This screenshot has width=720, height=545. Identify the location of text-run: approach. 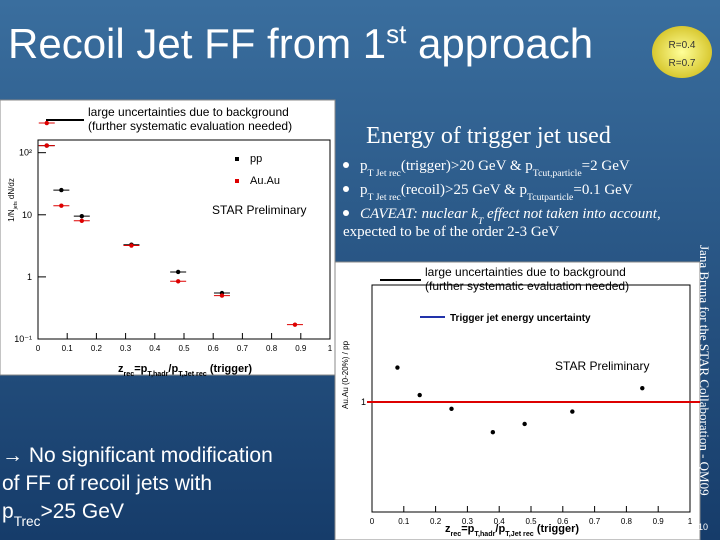
(499, 43).